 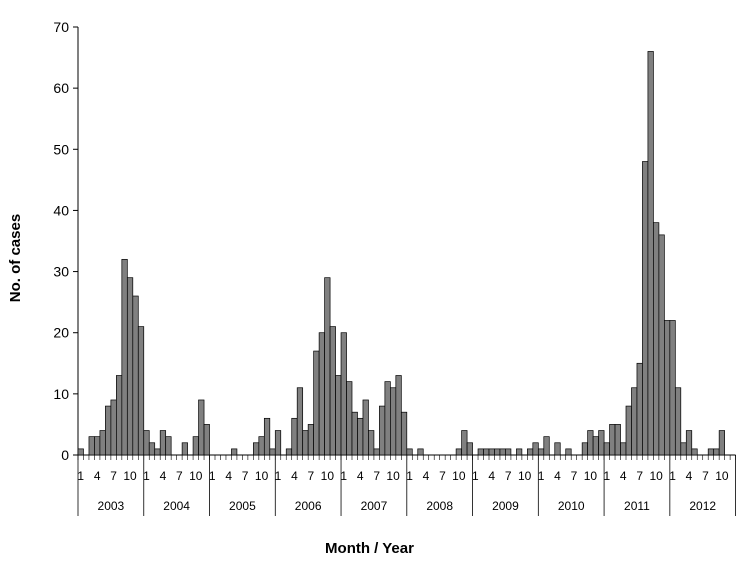 I want to click on year-label: 2006, so click(x=308, y=506).